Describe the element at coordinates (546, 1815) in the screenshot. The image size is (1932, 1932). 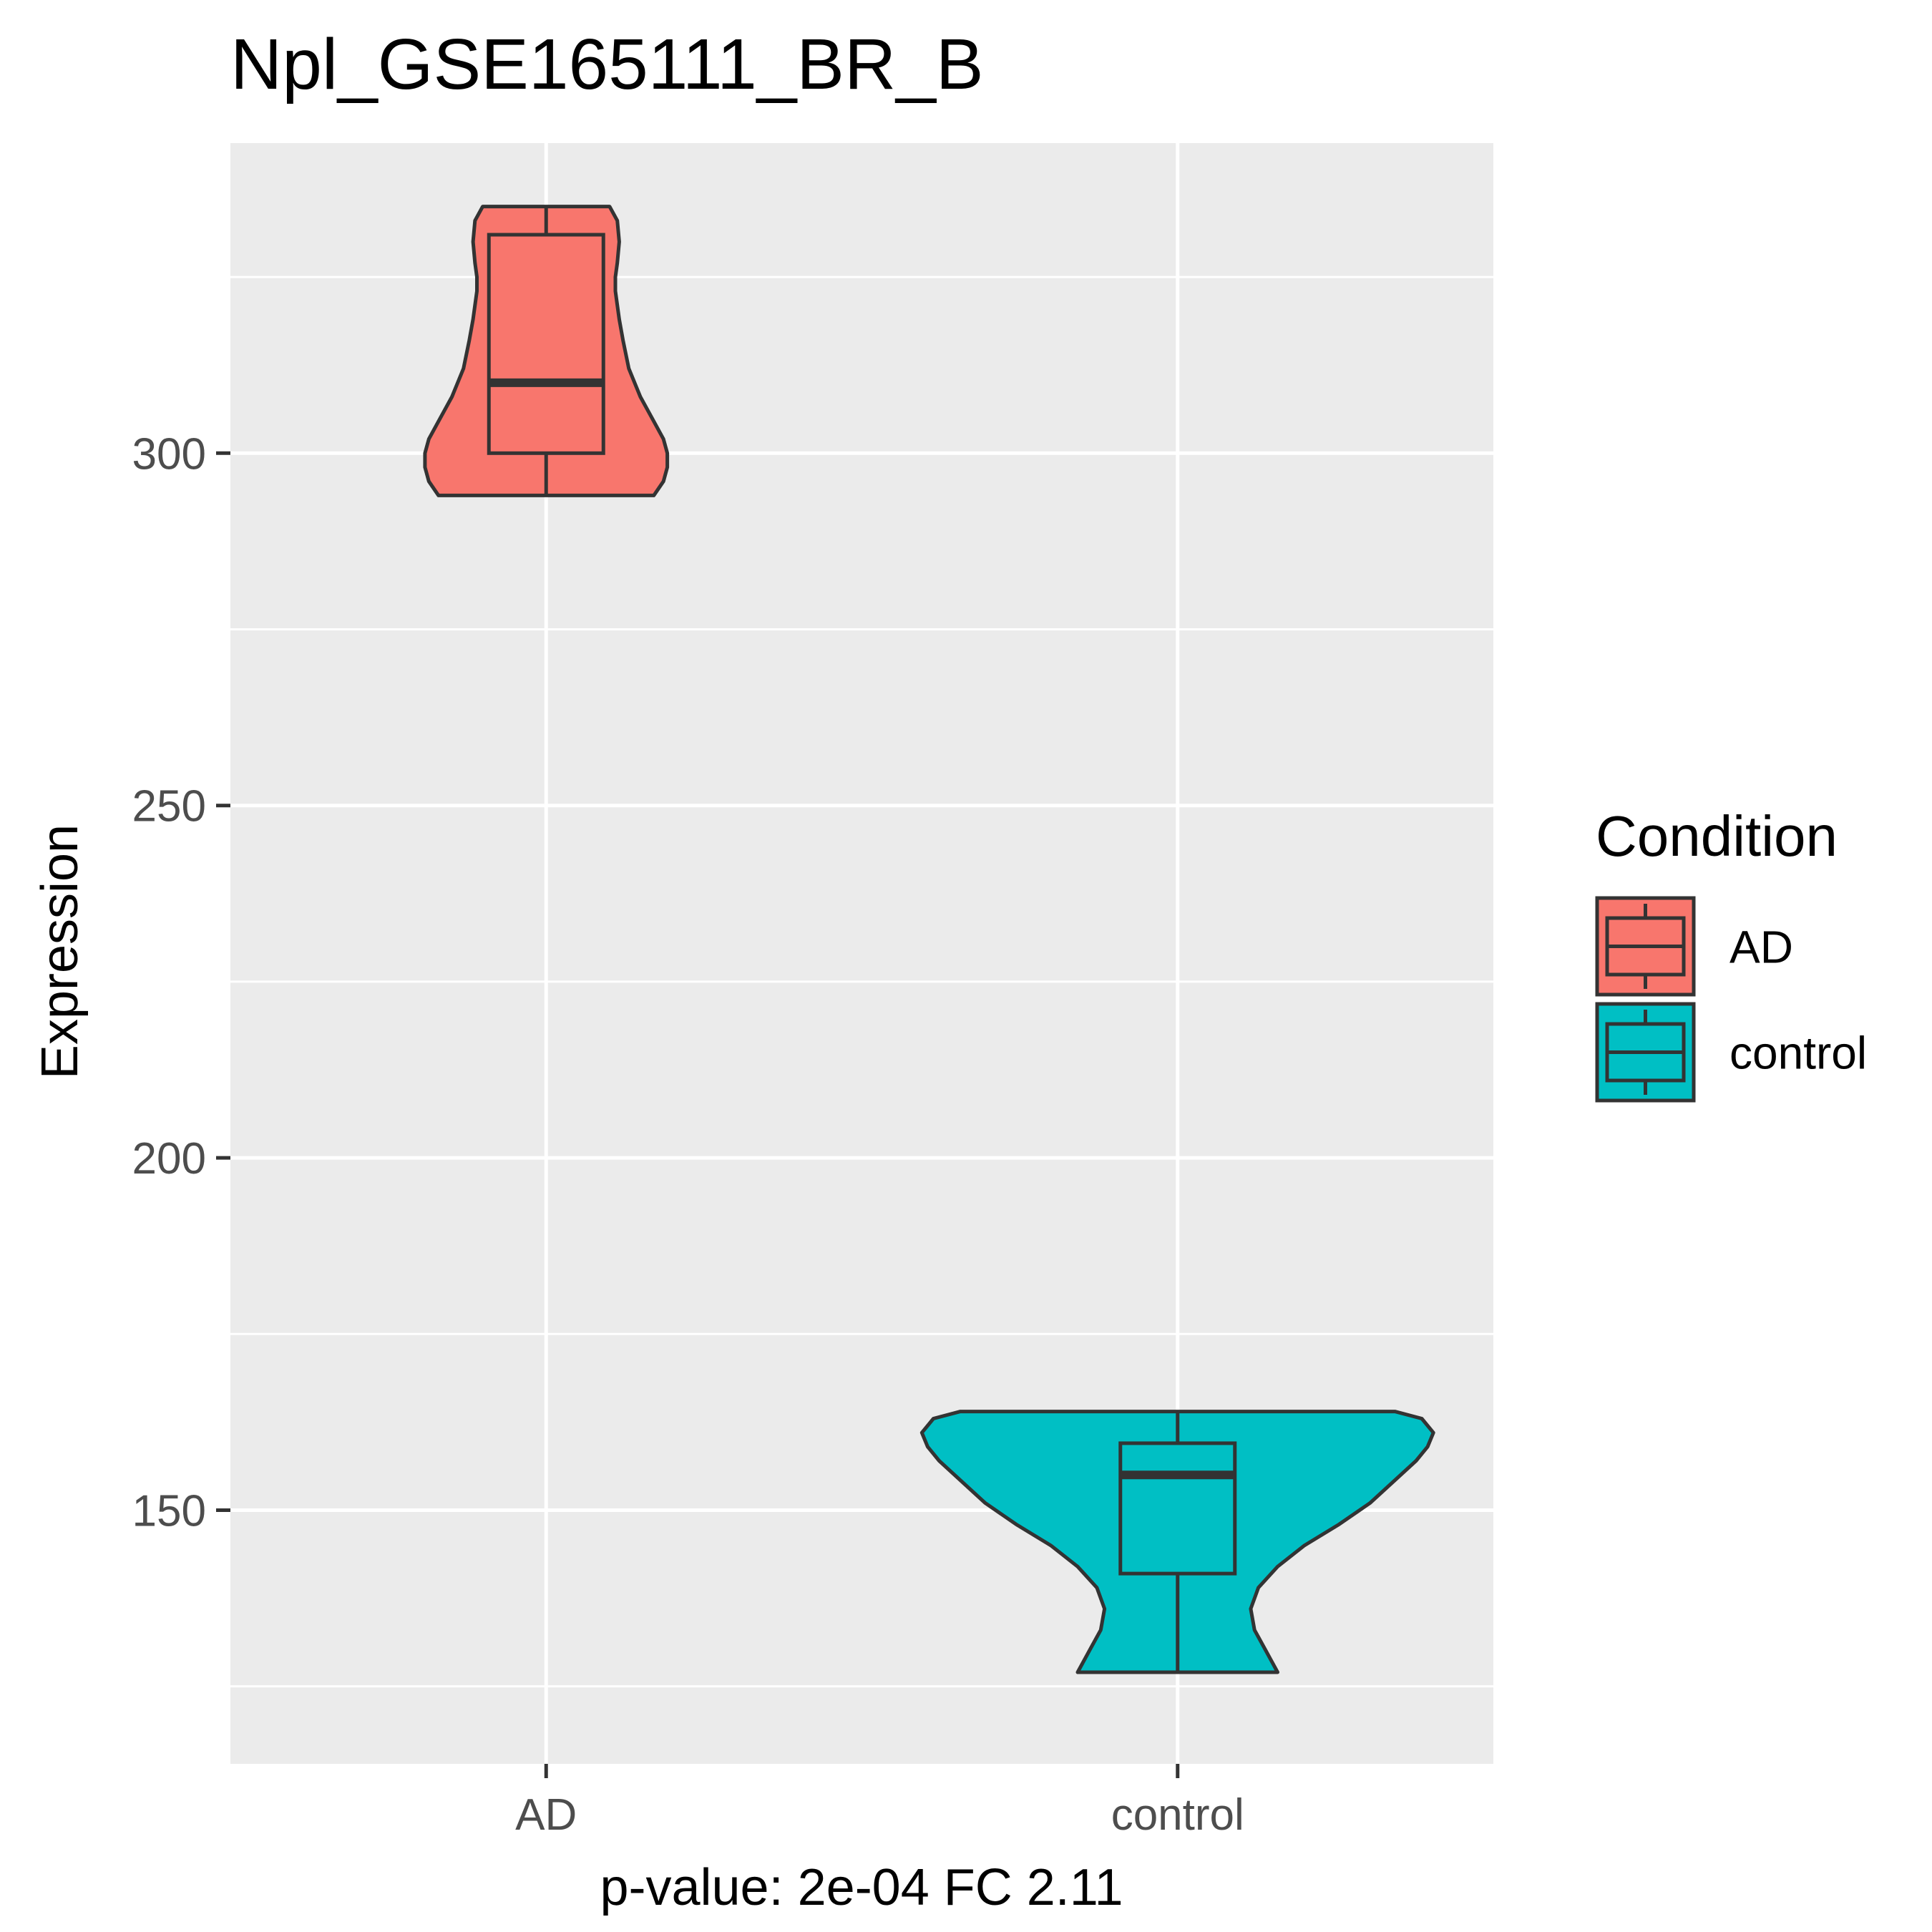
I see `x-tick-label: AD` at that location.